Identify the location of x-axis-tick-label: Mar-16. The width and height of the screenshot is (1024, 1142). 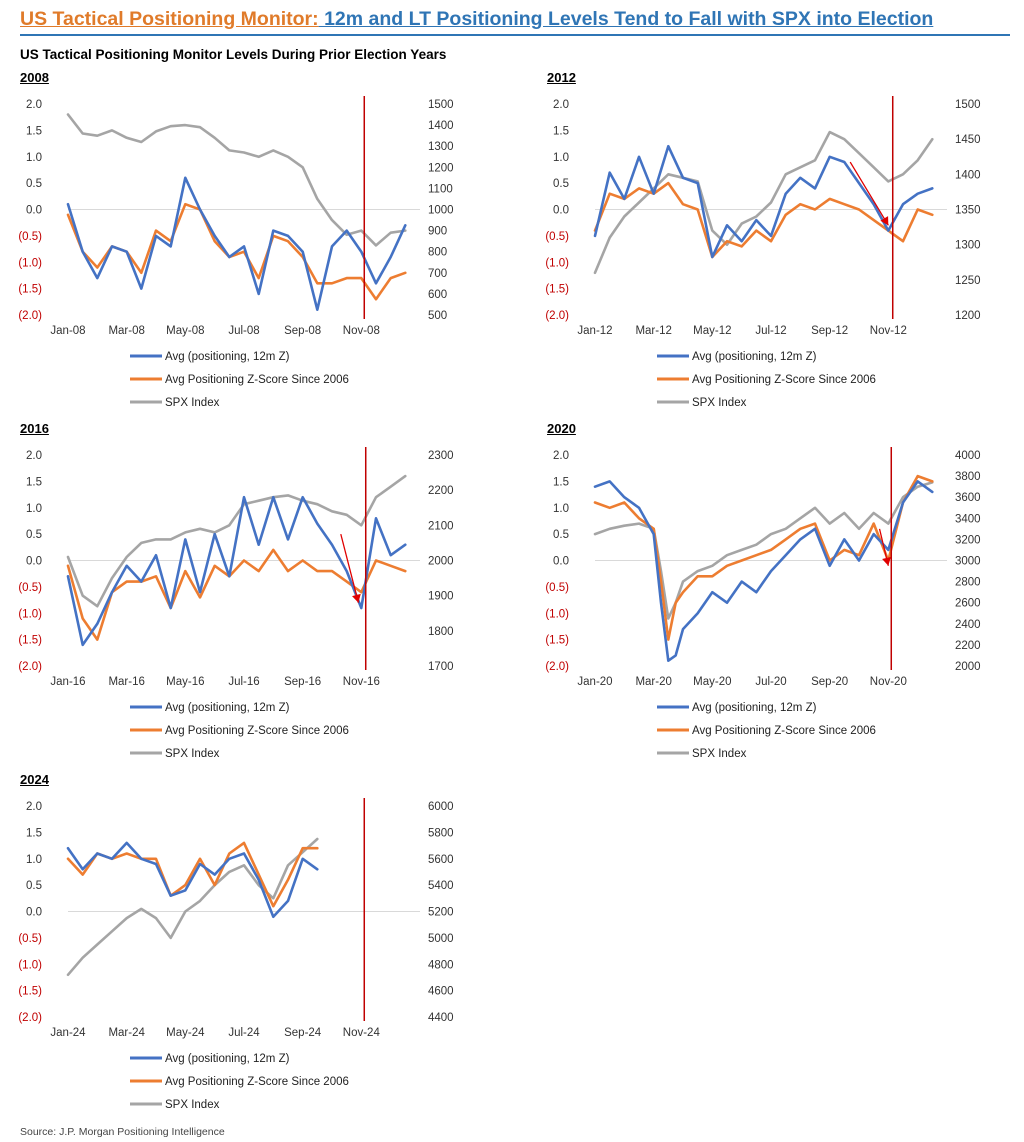
(126, 682).